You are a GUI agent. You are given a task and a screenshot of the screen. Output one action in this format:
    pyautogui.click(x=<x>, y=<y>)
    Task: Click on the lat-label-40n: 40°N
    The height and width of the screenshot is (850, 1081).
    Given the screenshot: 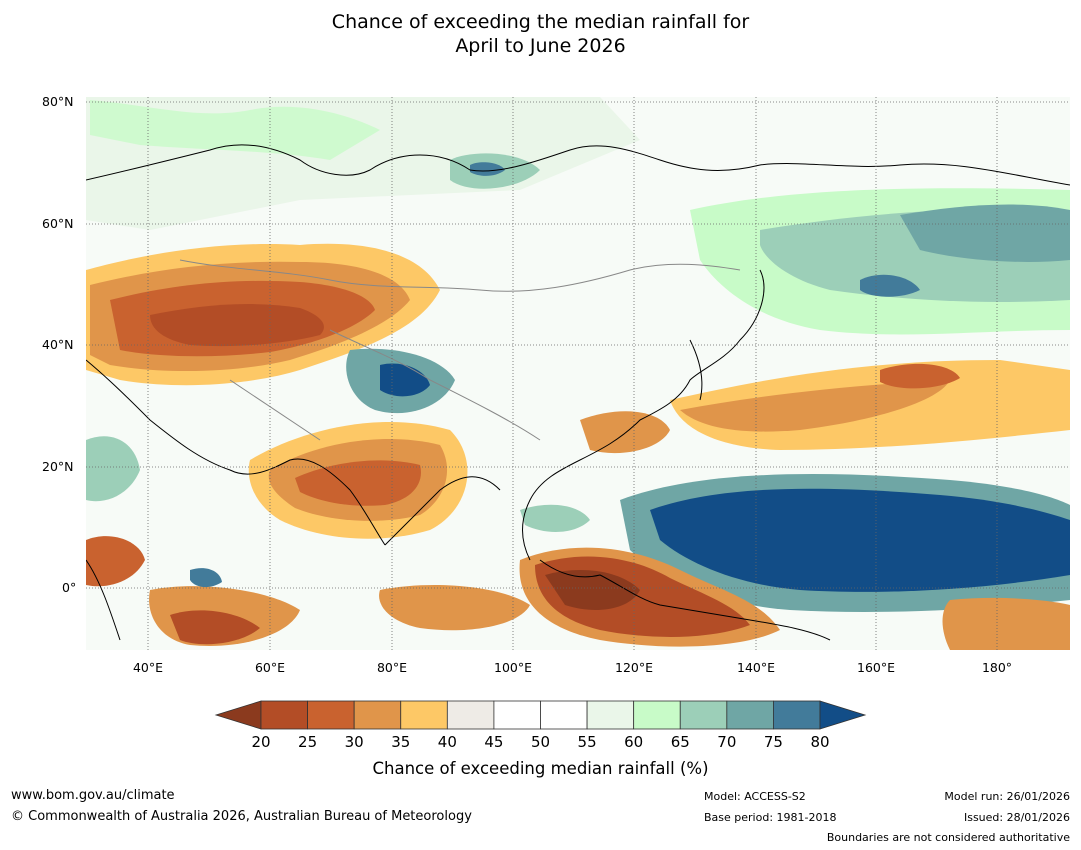 What is the action you would take?
    pyautogui.click(x=58, y=344)
    